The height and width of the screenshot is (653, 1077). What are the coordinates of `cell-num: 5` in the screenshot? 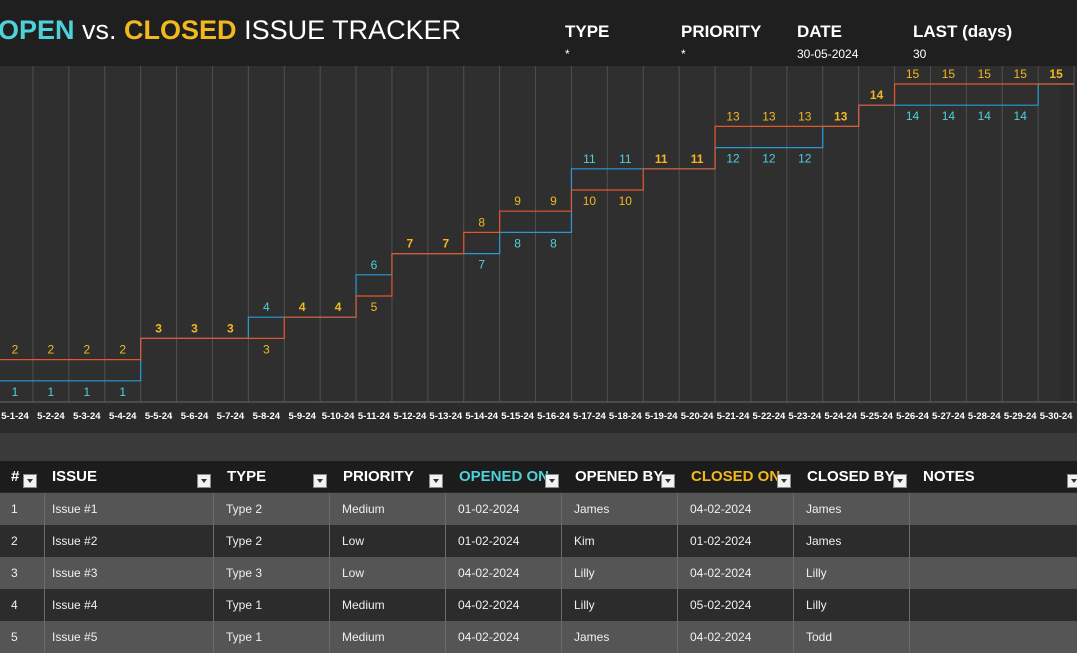 It's located at (14, 637).